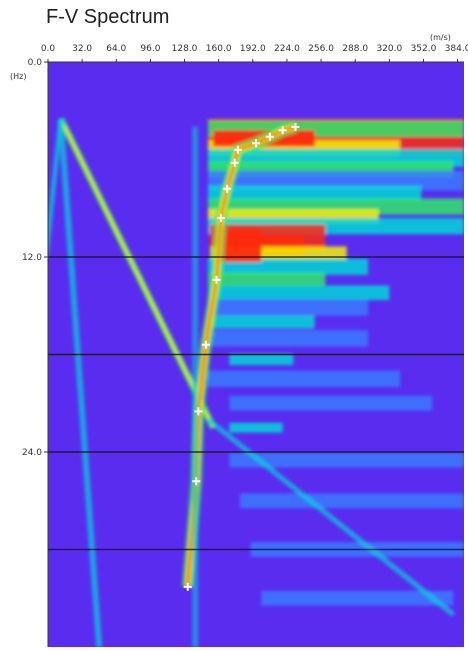 The height and width of the screenshot is (651, 468). I want to click on chart-title: F-V Spectrum, so click(108, 17).